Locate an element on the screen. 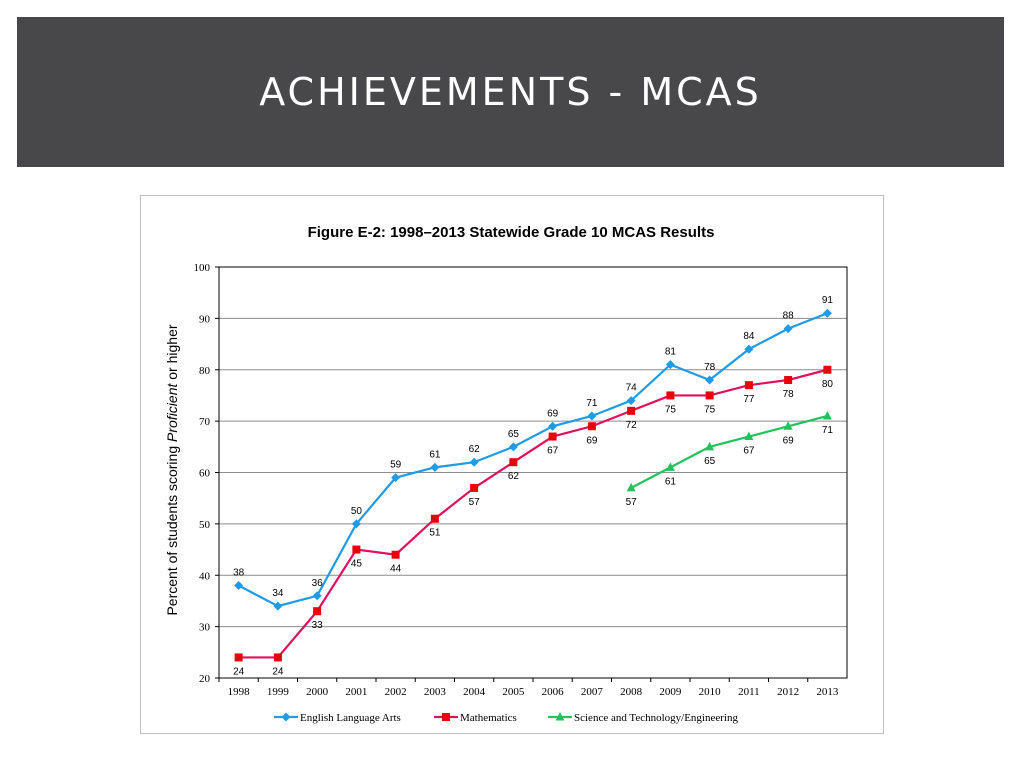 This screenshot has width=1024, height=768. marker-mathematics-2002 is located at coordinates (395, 554).